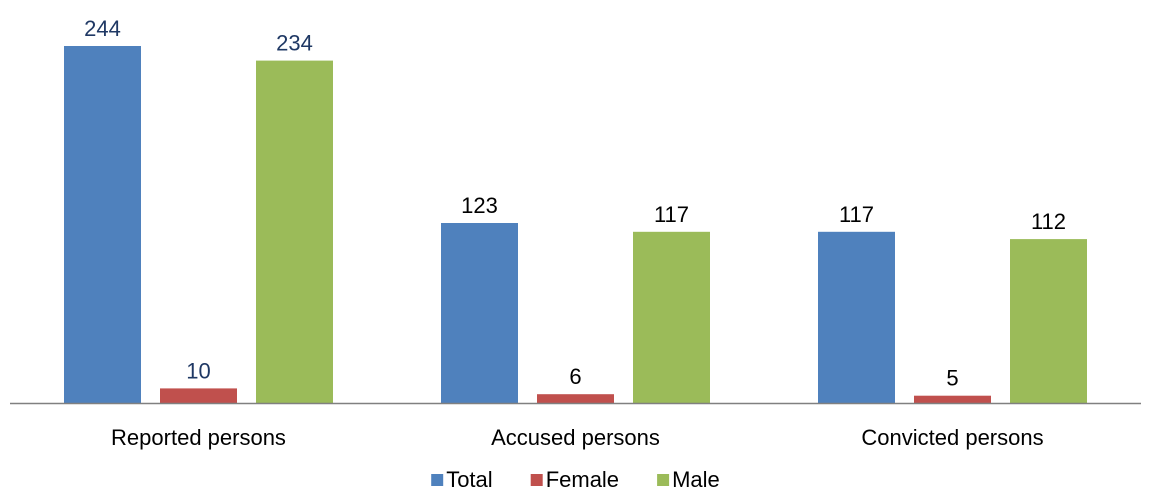 The height and width of the screenshot is (497, 1151). What do you see at coordinates (663, 480) in the screenshot?
I see `legend-swatch-male` at bounding box center [663, 480].